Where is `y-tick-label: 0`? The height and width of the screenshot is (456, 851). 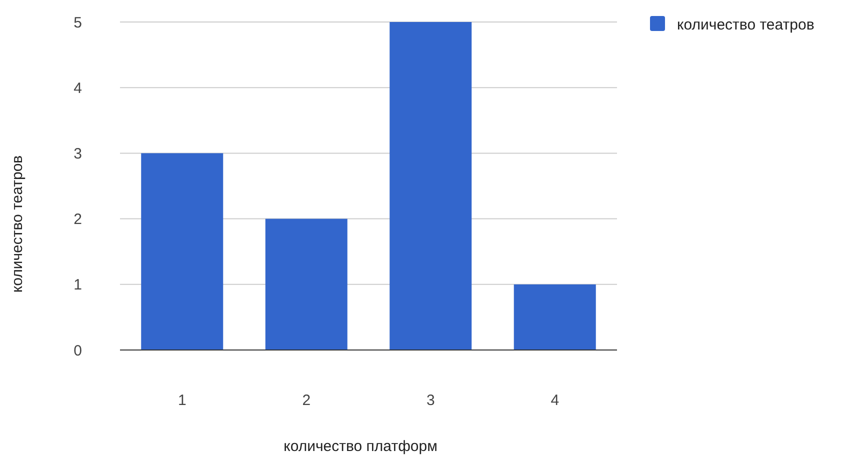
y-tick-label: 0 is located at coordinates (78, 351).